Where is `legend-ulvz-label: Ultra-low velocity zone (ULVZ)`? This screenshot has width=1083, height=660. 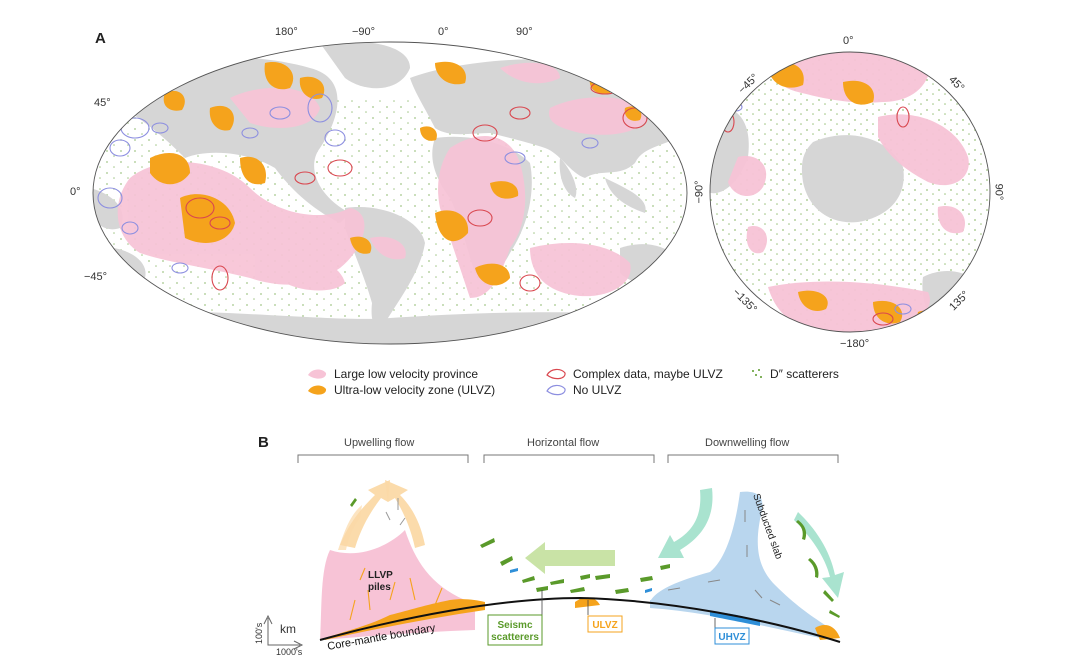 legend-ulvz-label: Ultra-low velocity zone (ULVZ) is located at coordinates (415, 390).